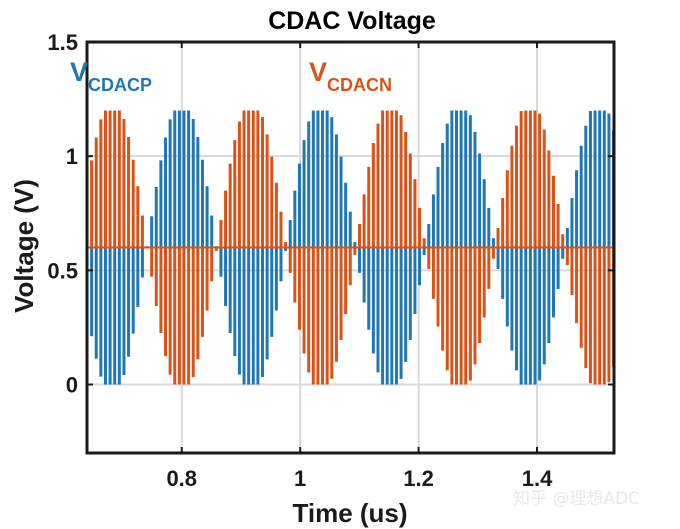 The image size is (680, 529). Describe the element at coordinates (24, 246) in the screenshot. I see `y-axis-label: Voltage (V)` at that location.